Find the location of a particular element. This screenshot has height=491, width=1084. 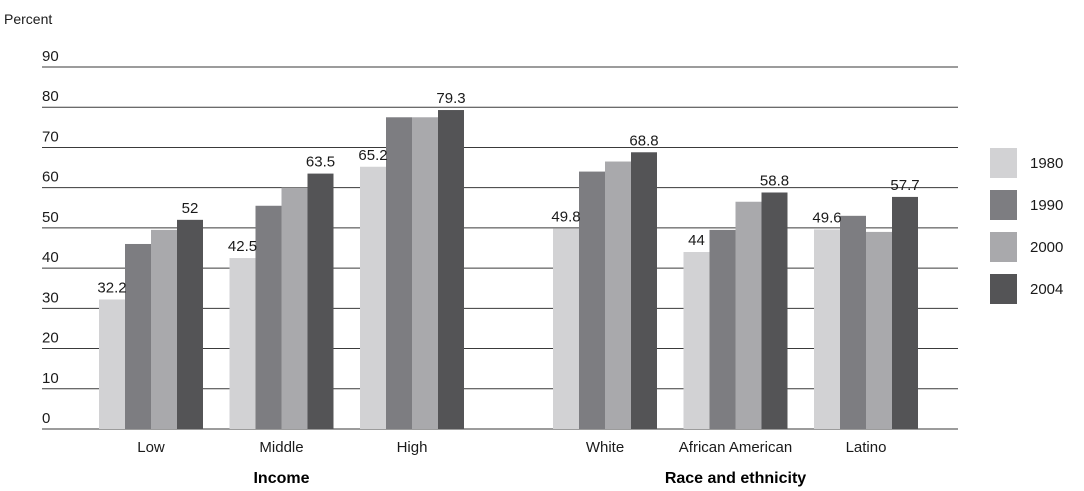

y-tick-label: 10 is located at coordinates (50, 378).